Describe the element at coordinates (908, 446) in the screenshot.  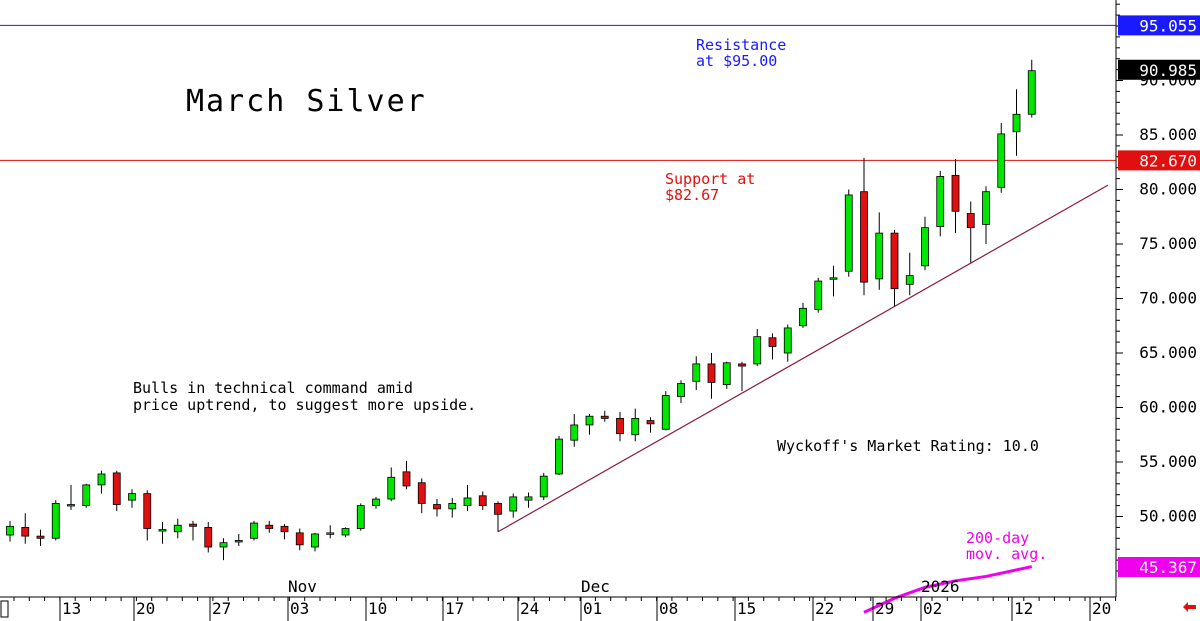
I see `market-rating-annotation: Wyckoff's Market Rating: 10.0` at that location.